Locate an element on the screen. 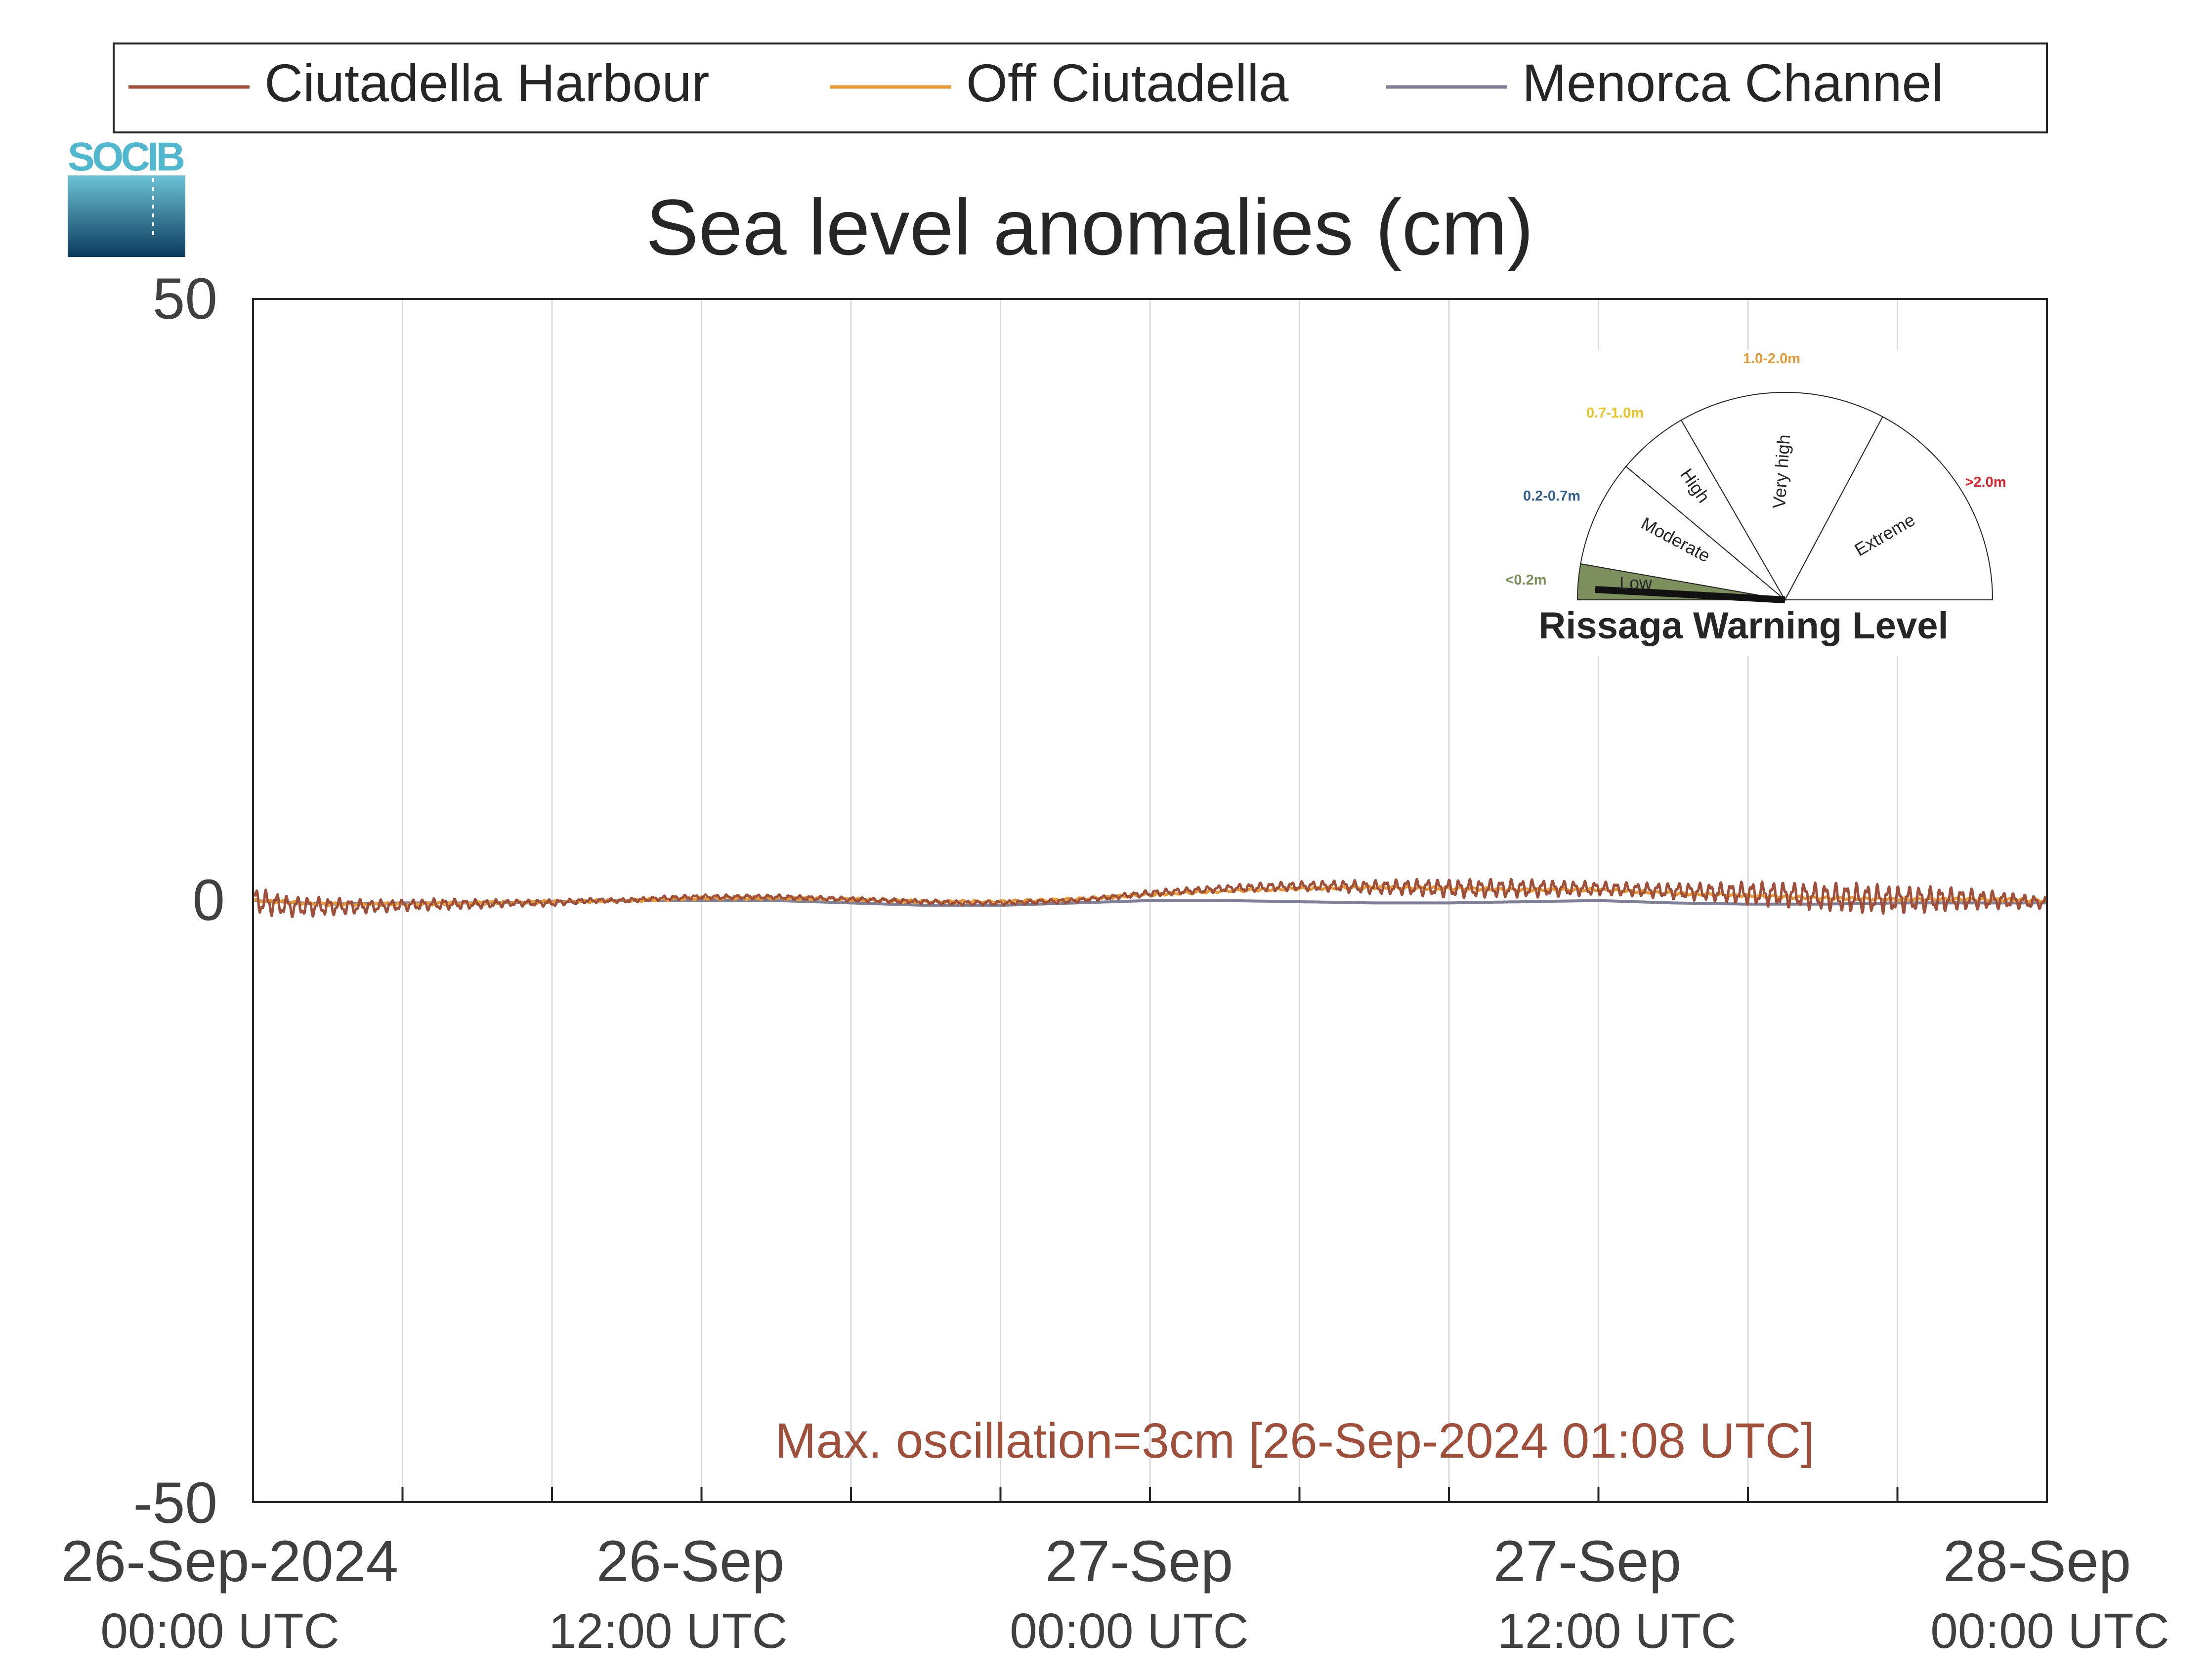 The width and height of the screenshot is (2210, 1680). y-tick-label-bottom: -50 is located at coordinates (175, 1503).